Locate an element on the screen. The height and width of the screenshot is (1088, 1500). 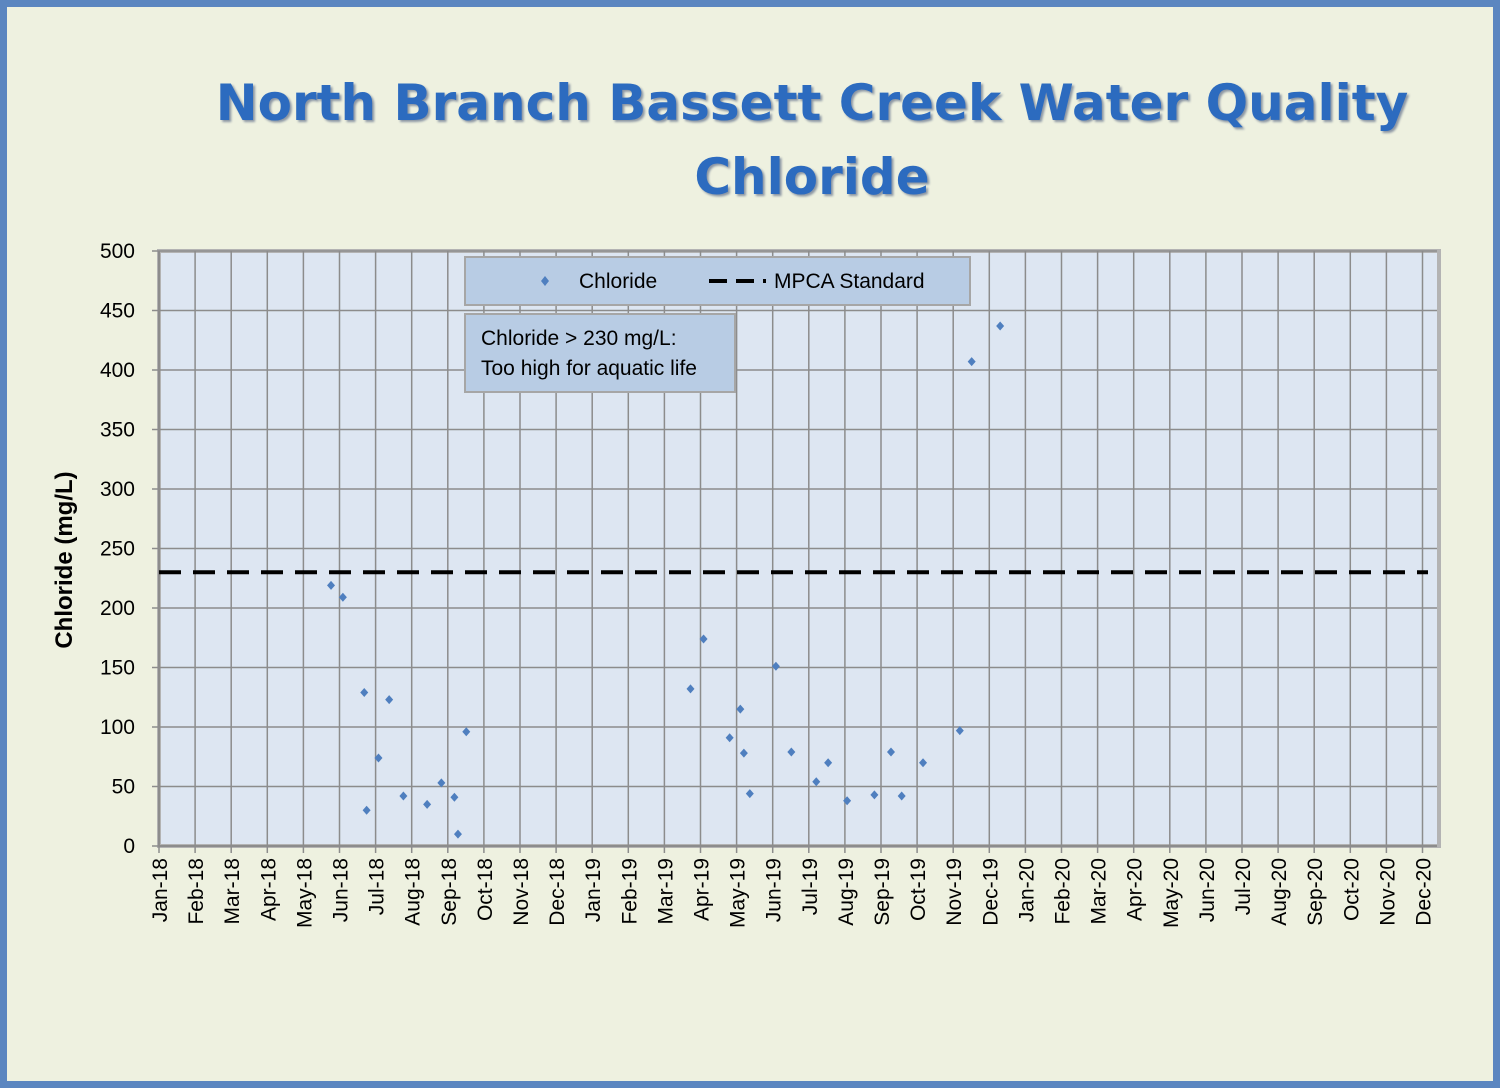
x-tick-label: Oct-20 is located at coordinates (1351, 889).